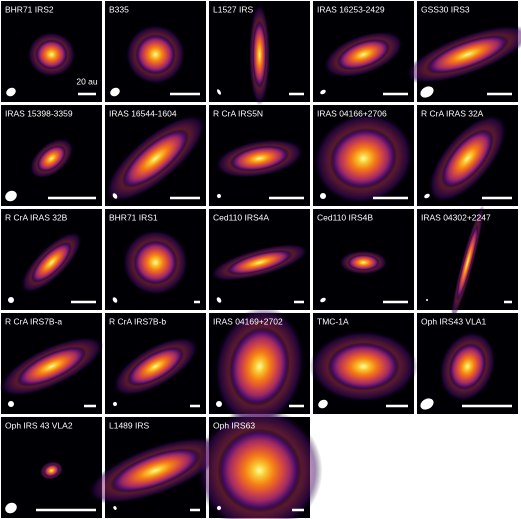 This screenshot has width=521, height=519. I want to click on panel-label: IRAS 16544-1604, so click(143, 113).